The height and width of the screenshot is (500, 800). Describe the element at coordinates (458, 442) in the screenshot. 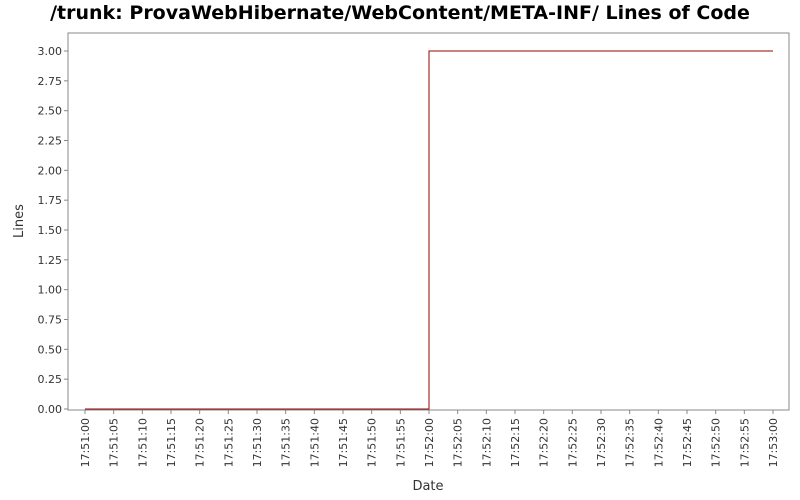

I see `x-tick-label: 17:52:05` at that location.